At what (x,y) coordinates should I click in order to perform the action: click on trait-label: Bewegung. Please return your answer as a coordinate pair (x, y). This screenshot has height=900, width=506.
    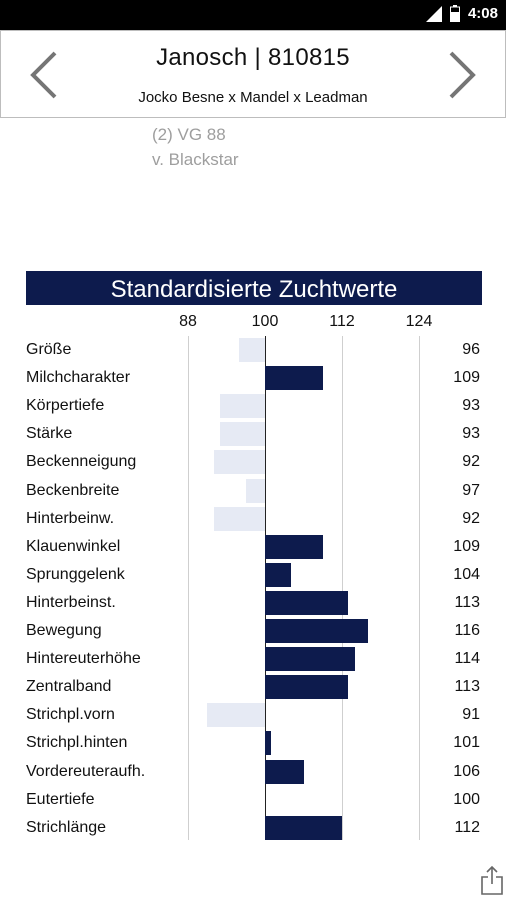
    Looking at the image, I should click on (64, 630).